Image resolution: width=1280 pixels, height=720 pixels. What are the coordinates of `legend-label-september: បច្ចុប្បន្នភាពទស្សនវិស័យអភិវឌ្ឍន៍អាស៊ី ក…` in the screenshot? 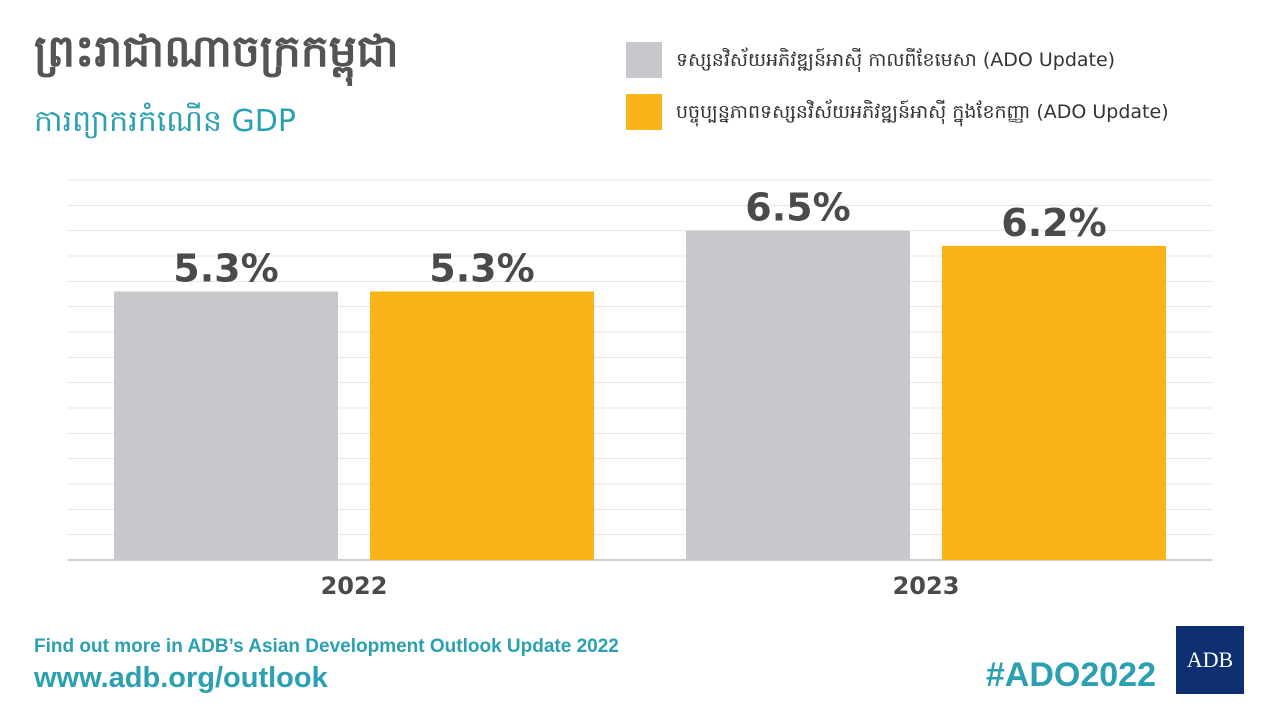 It's located at (922, 112).